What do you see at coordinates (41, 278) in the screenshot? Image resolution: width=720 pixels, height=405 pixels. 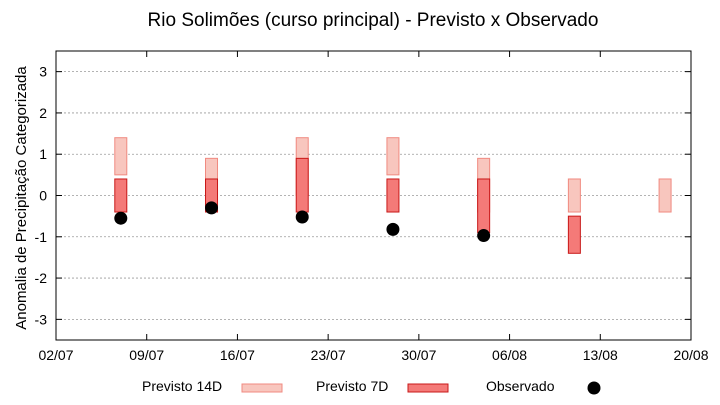 I see `y-tick-label: -2` at bounding box center [41, 278].